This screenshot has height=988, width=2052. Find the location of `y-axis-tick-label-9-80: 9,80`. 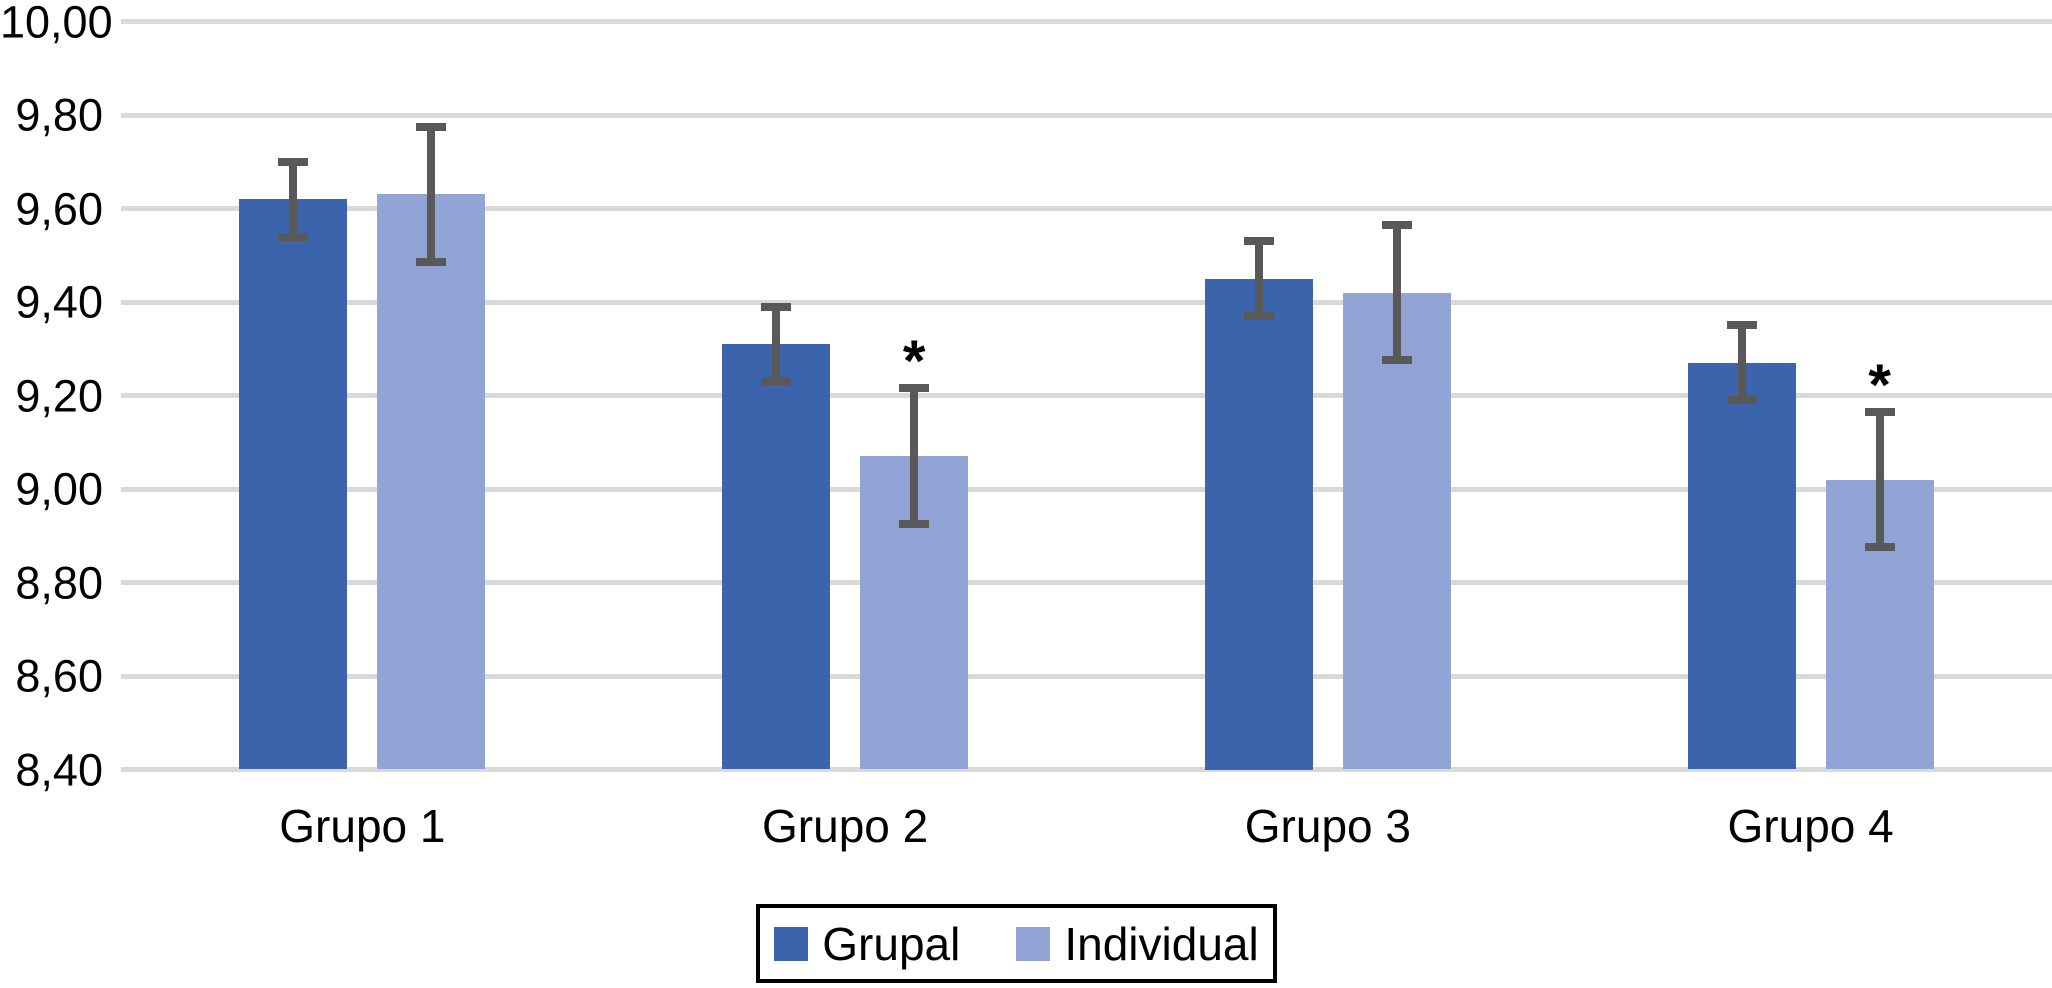

y-axis-tick-label-9-80: 9,80 is located at coordinates (59, 115).